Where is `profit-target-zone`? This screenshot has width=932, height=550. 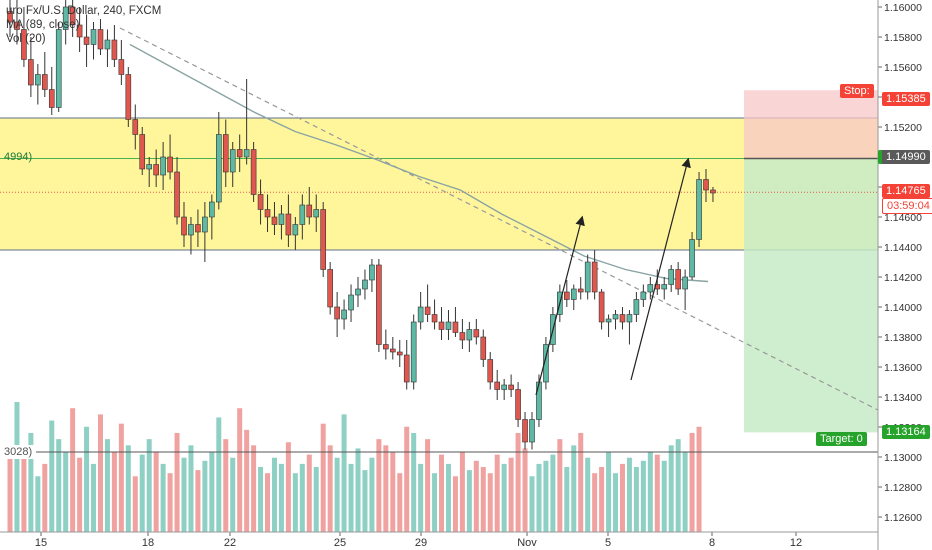 profit-target-zone is located at coordinates (811, 295).